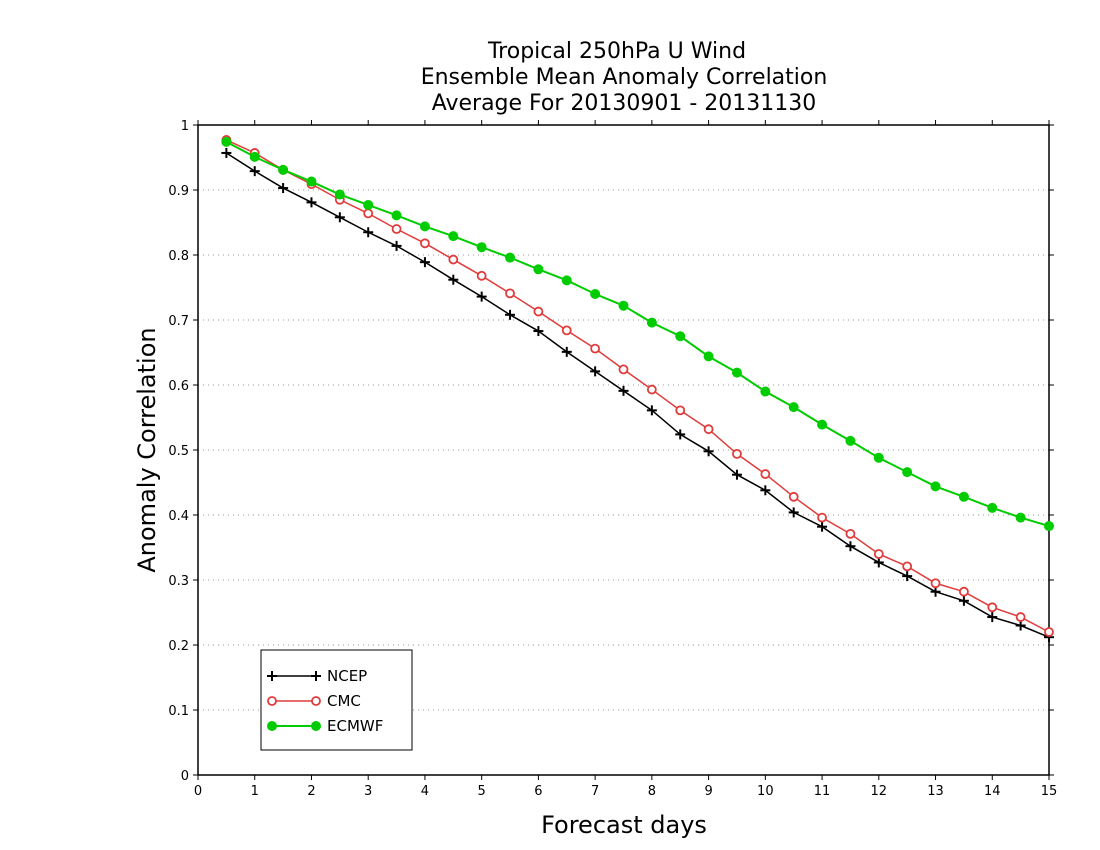 Image resolution: width=1100 pixels, height=850 pixels. Describe the element at coordinates (344, 701) in the screenshot. I see `legend-label-cmc: CMC` at that location.